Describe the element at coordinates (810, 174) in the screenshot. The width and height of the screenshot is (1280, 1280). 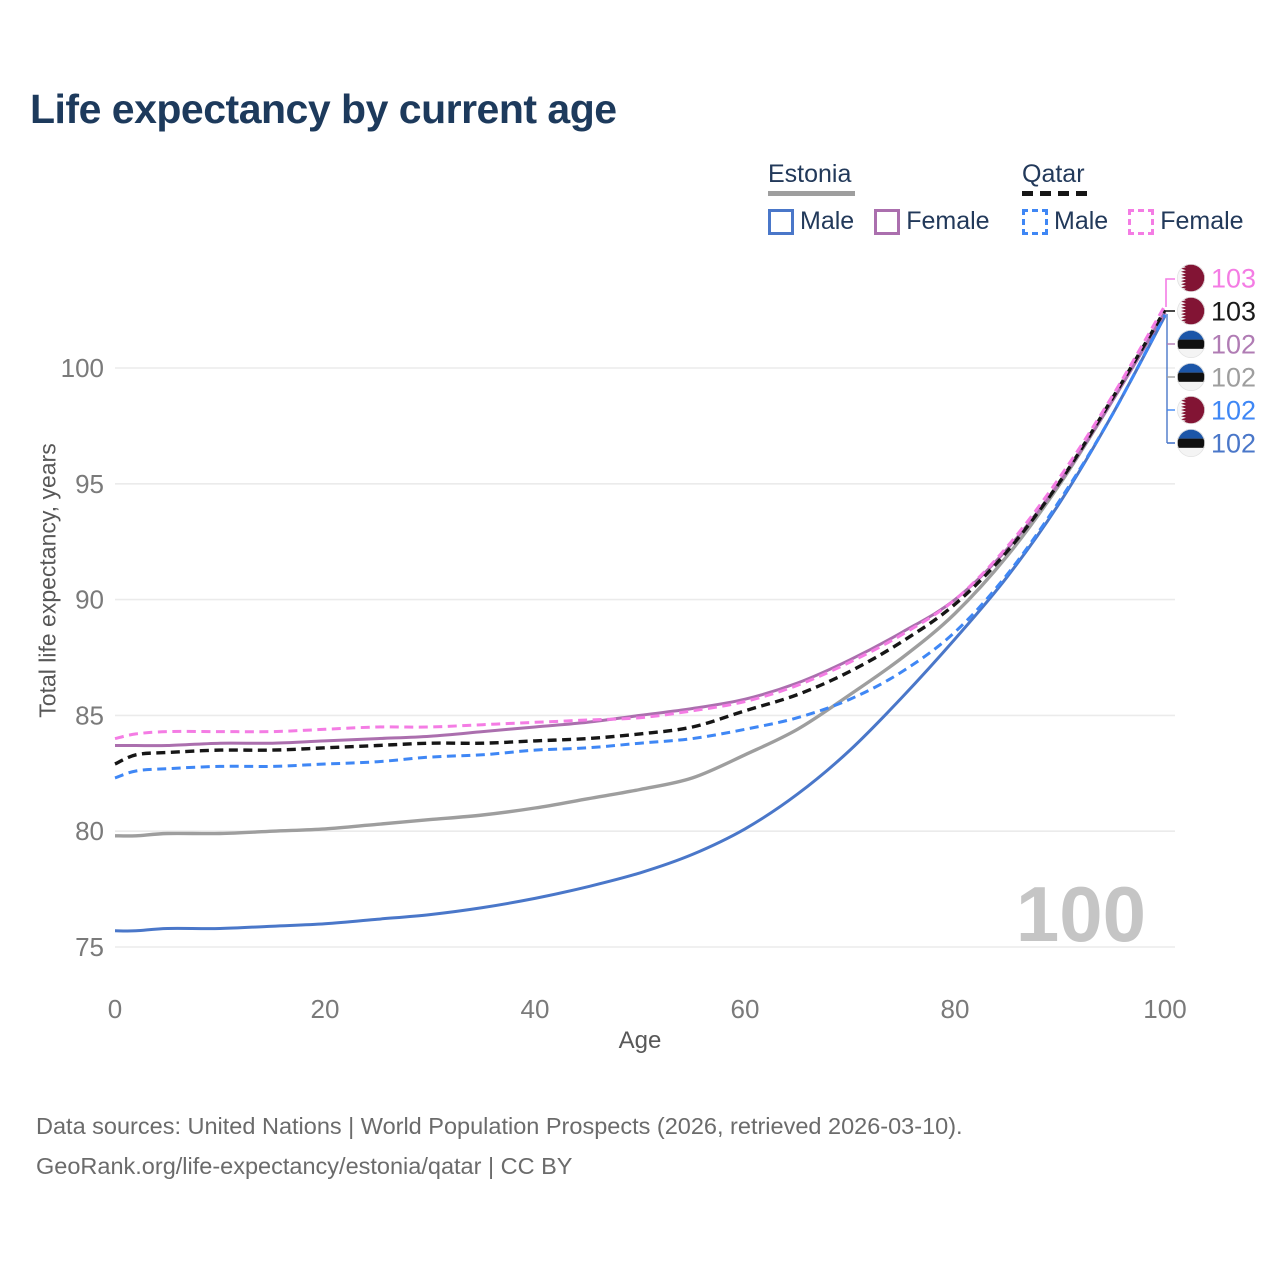
I see `legend-estonia-label: Estonia` at that location.